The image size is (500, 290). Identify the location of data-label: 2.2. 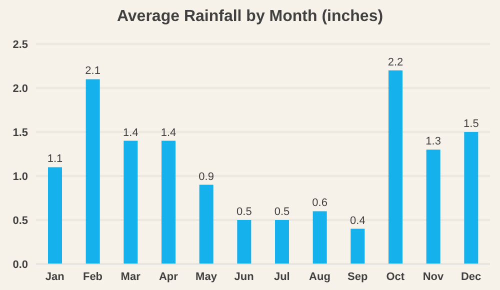
(396, 62).